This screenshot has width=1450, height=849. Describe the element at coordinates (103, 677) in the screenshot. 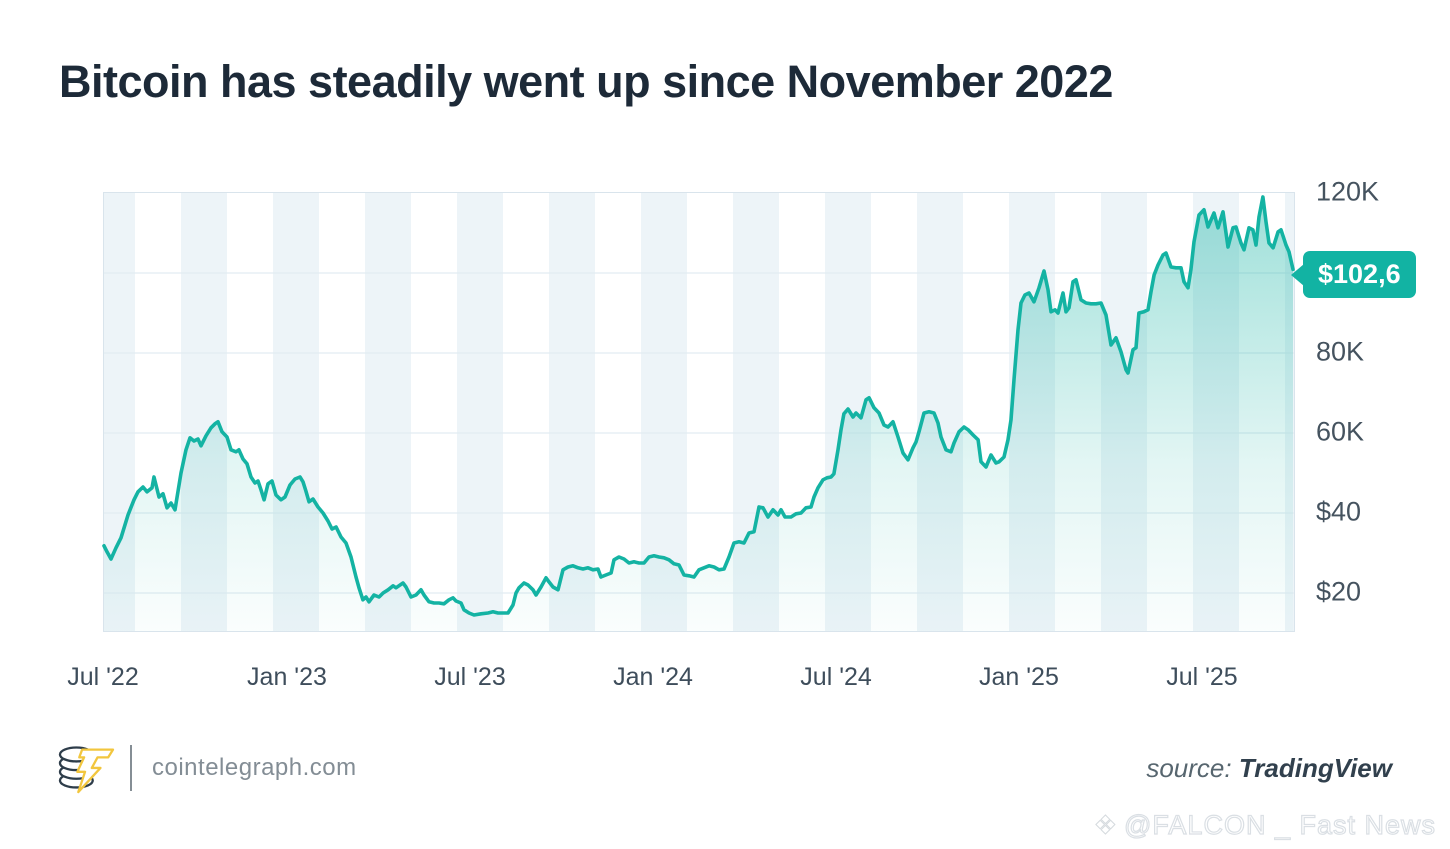

I see `x-axis-label: Jul '22` at that location.